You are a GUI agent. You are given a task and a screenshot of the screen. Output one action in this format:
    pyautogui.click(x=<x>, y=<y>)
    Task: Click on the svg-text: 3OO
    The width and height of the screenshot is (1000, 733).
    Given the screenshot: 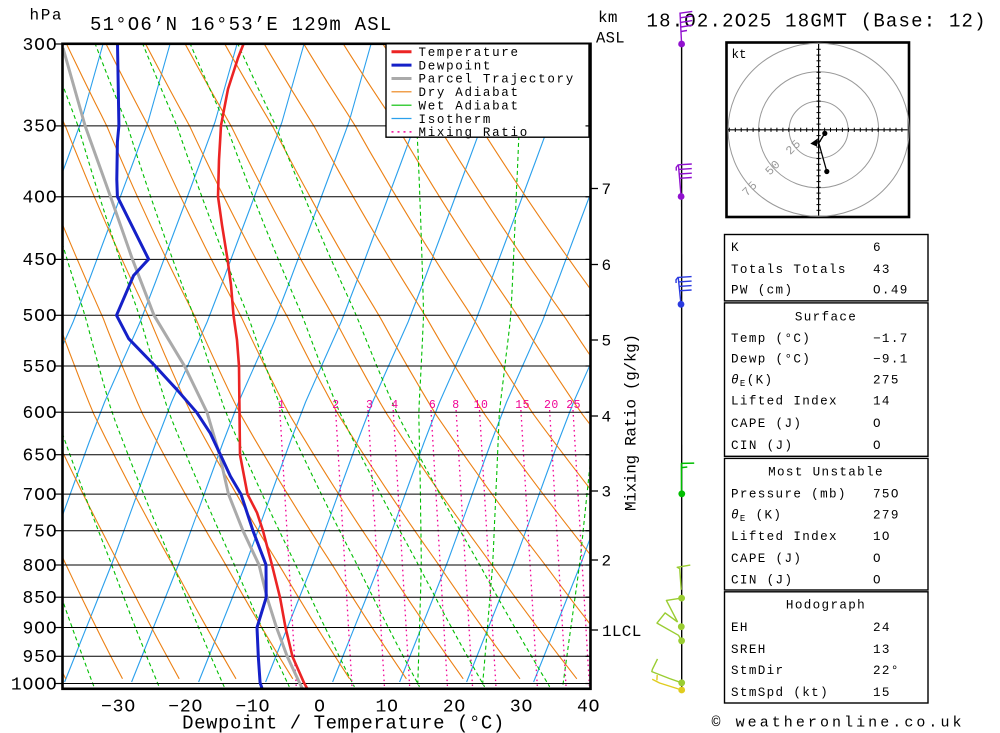 What is the action you would take?
    pyautogui.click(x=40, y=46)
    